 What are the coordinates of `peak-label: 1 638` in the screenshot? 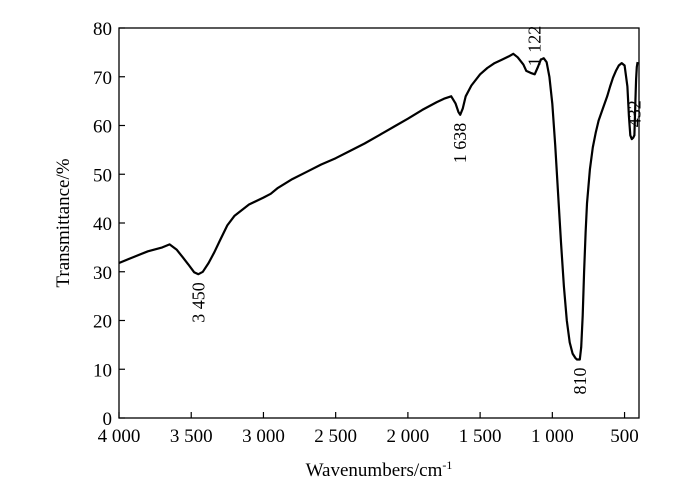 It's located at (460, 143).